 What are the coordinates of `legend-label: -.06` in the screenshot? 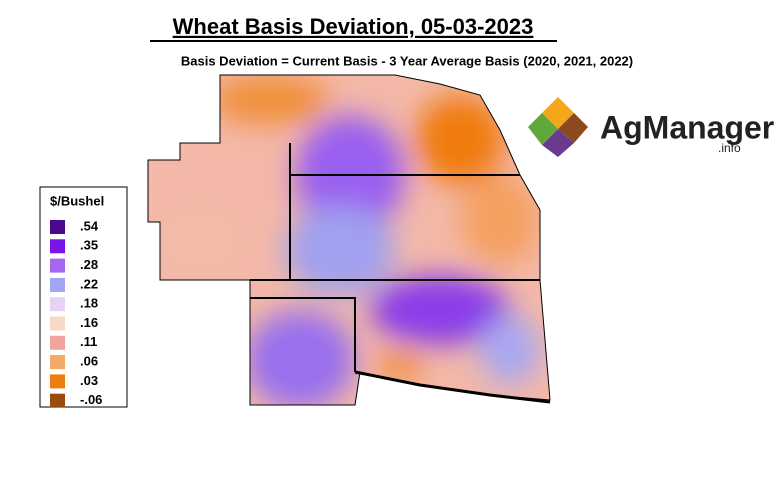 It's located at (91, 399).